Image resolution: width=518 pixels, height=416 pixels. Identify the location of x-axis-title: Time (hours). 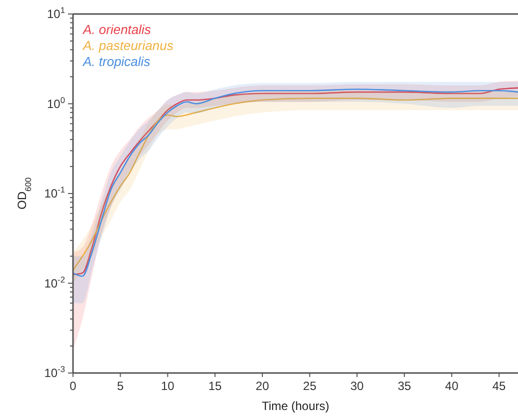
(296, 406).